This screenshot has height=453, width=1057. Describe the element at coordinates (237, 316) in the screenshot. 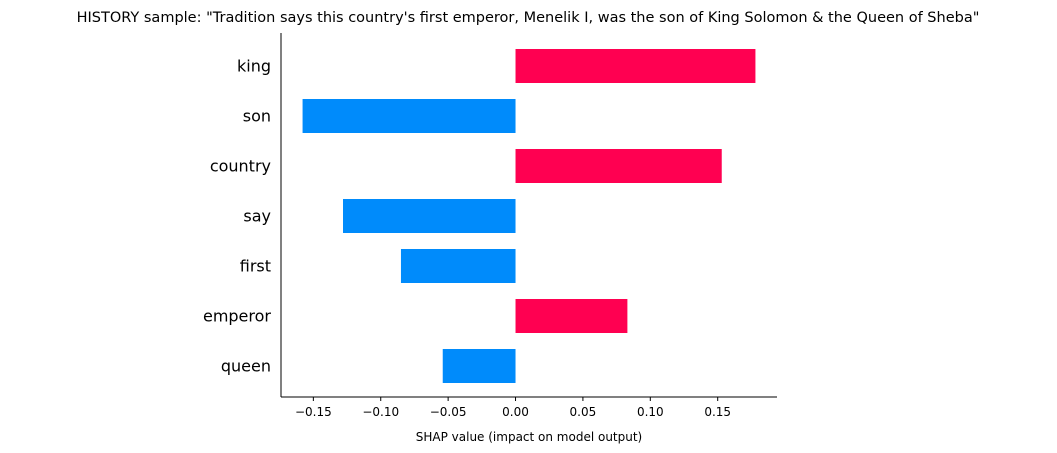

I see `y-tick-label-emperor: emperor` at that location.